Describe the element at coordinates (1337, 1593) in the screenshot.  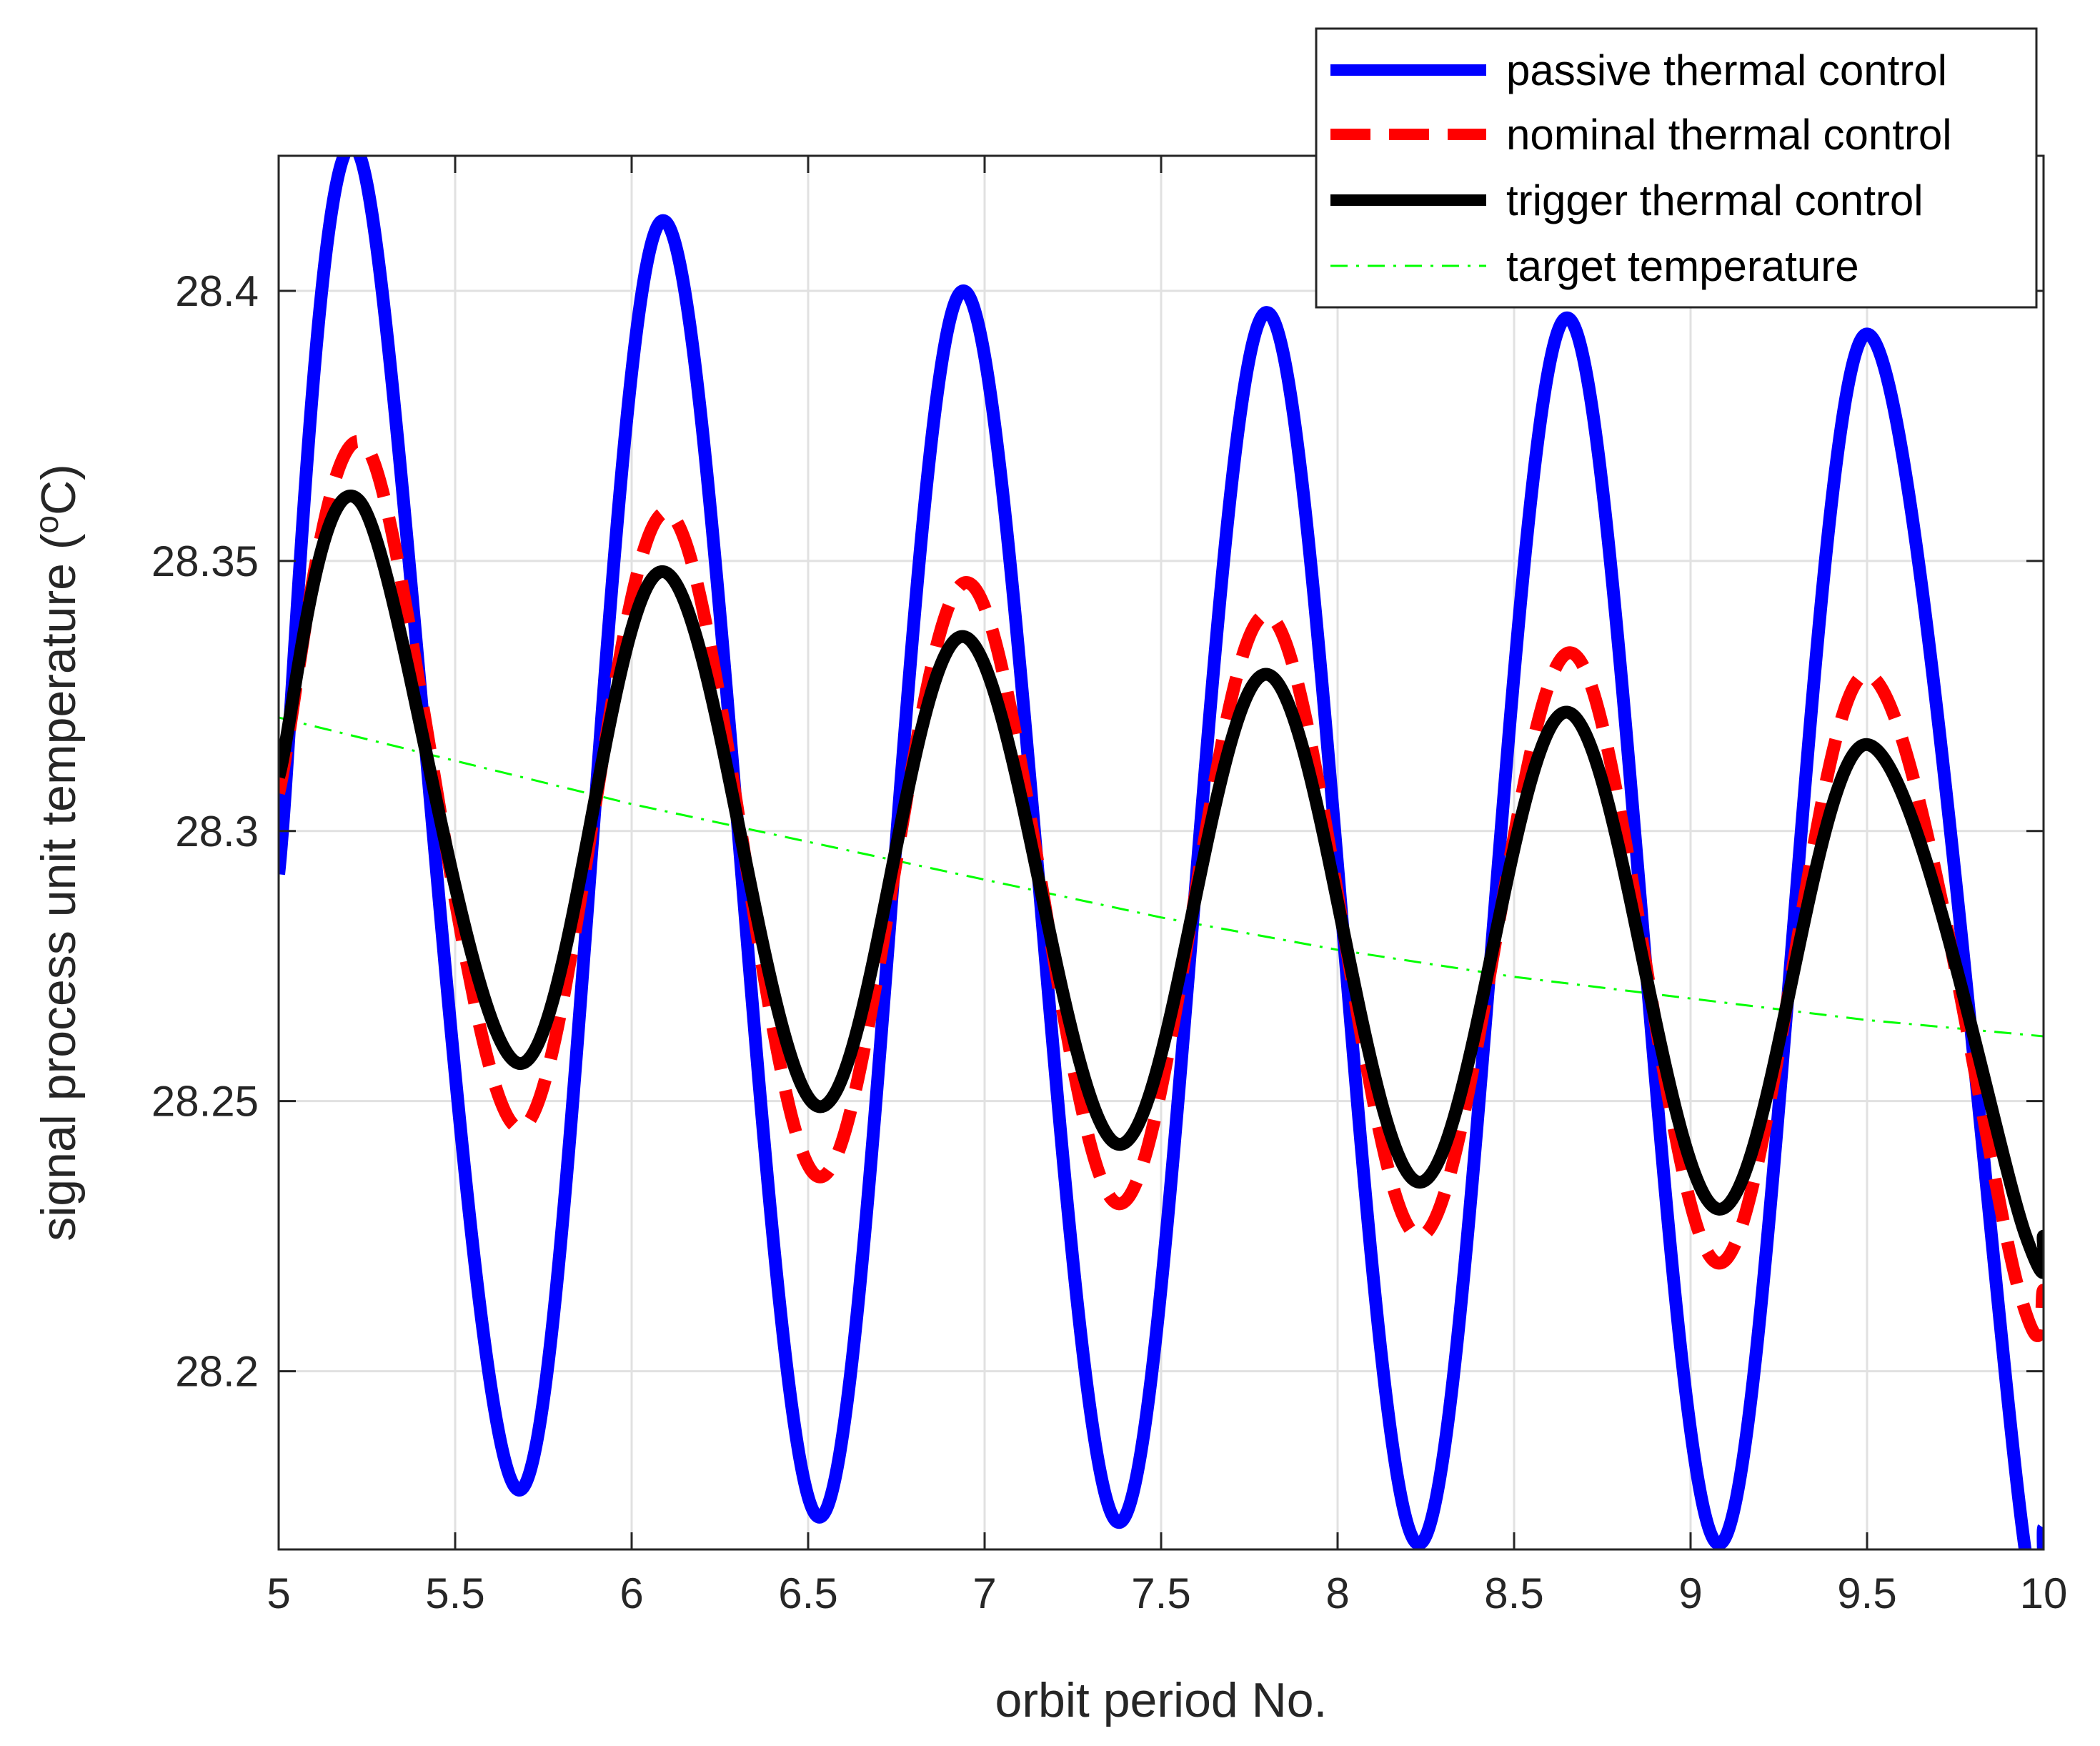
I see `x-tick-label: 8` at that location.